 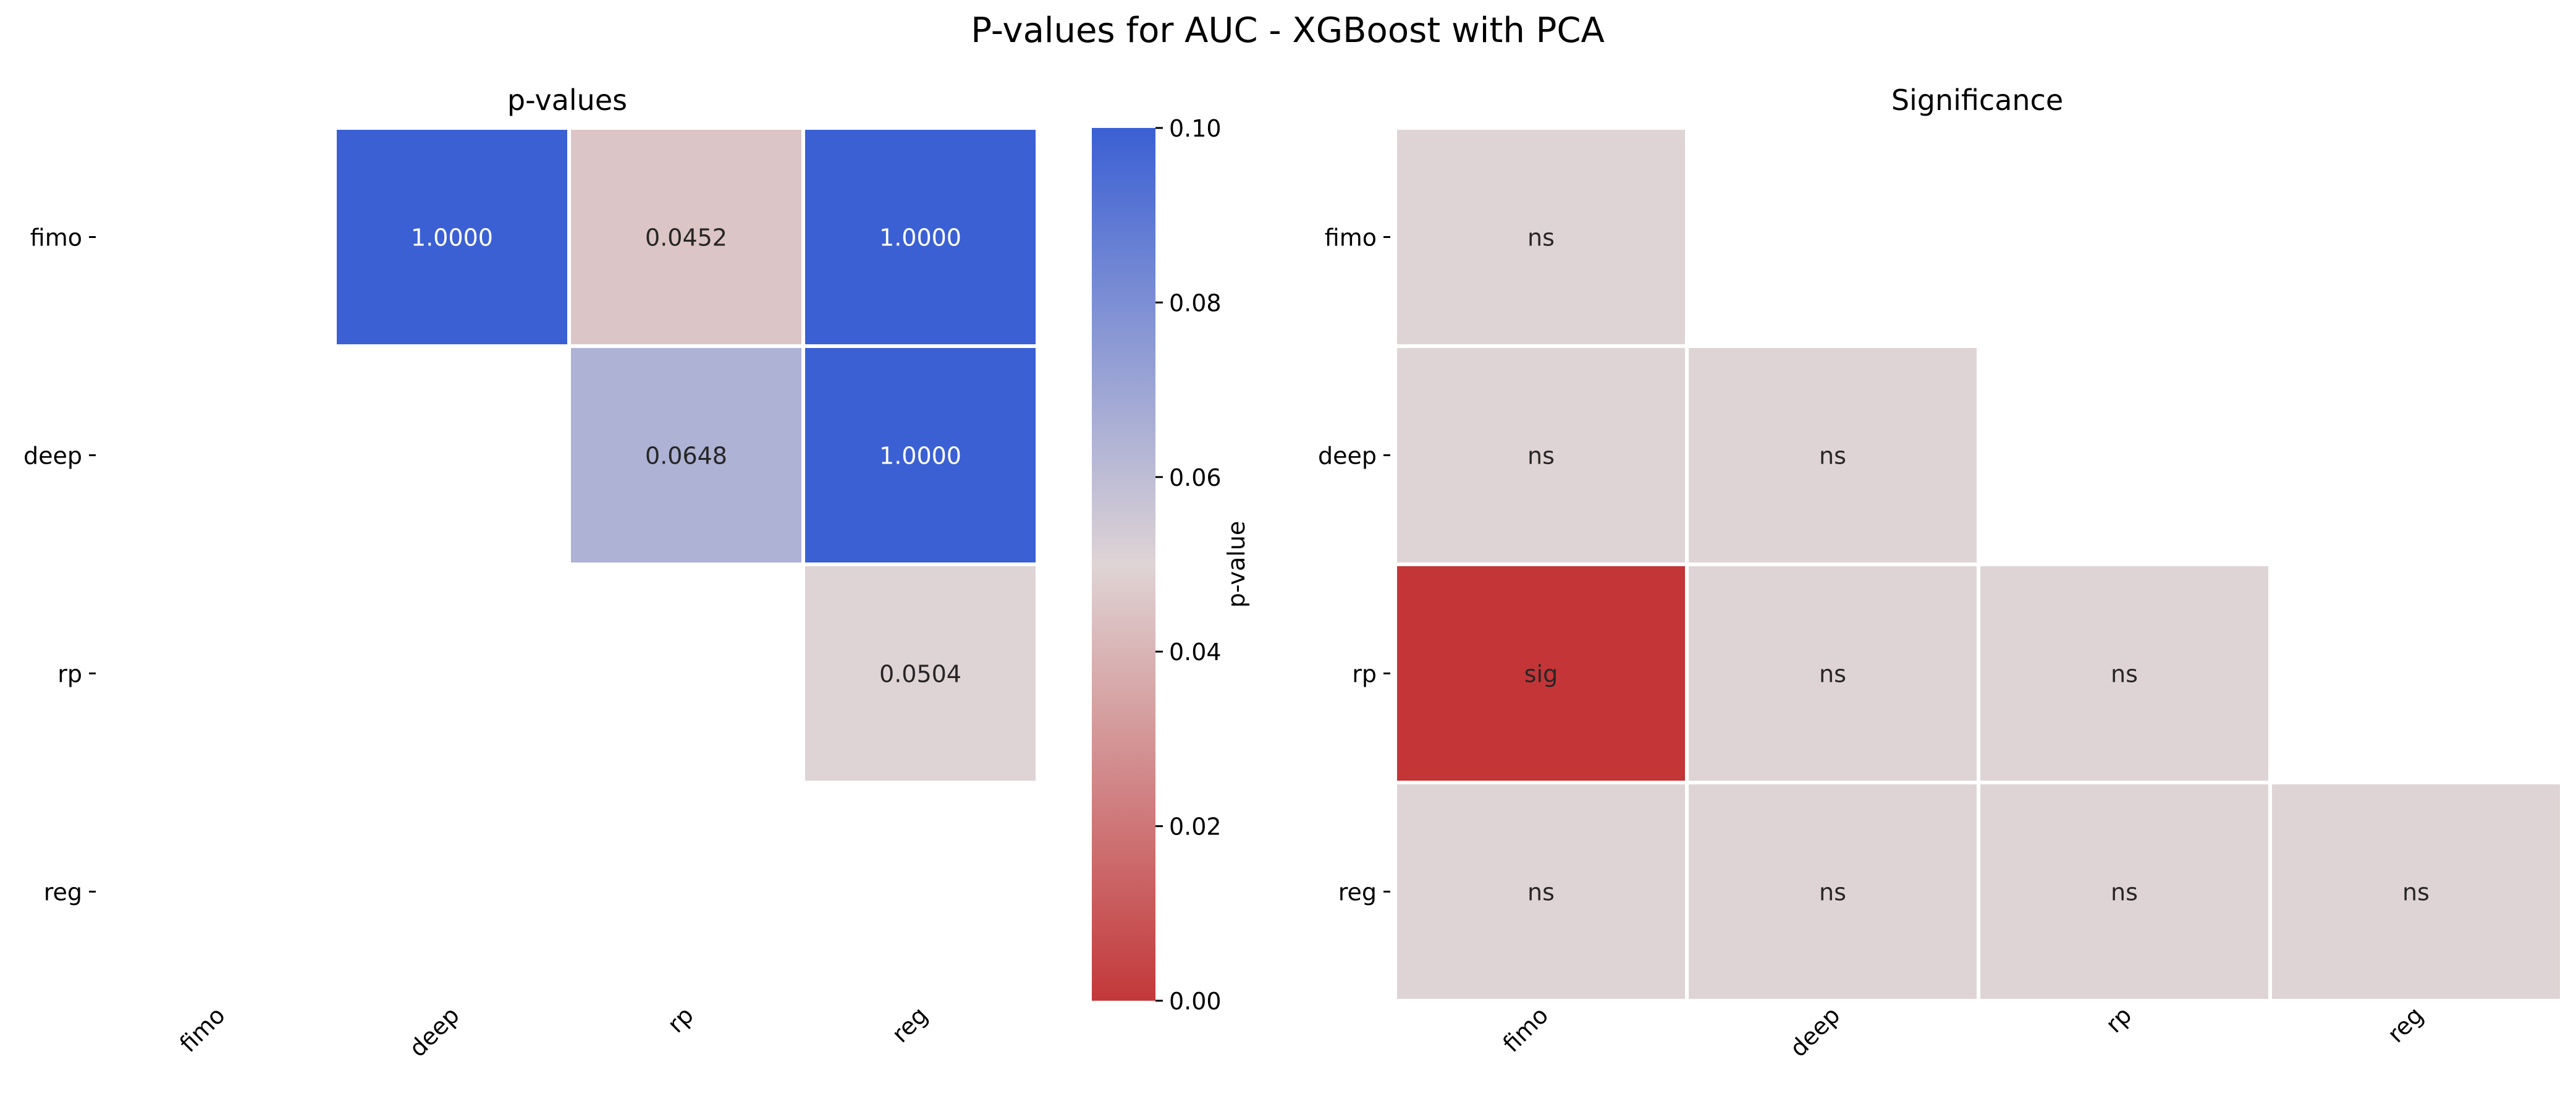 What do you see at coordinates (1236, 565) in the screenshot?
I see `colorbar-label: p-value` at bounding box center [1236, 565].